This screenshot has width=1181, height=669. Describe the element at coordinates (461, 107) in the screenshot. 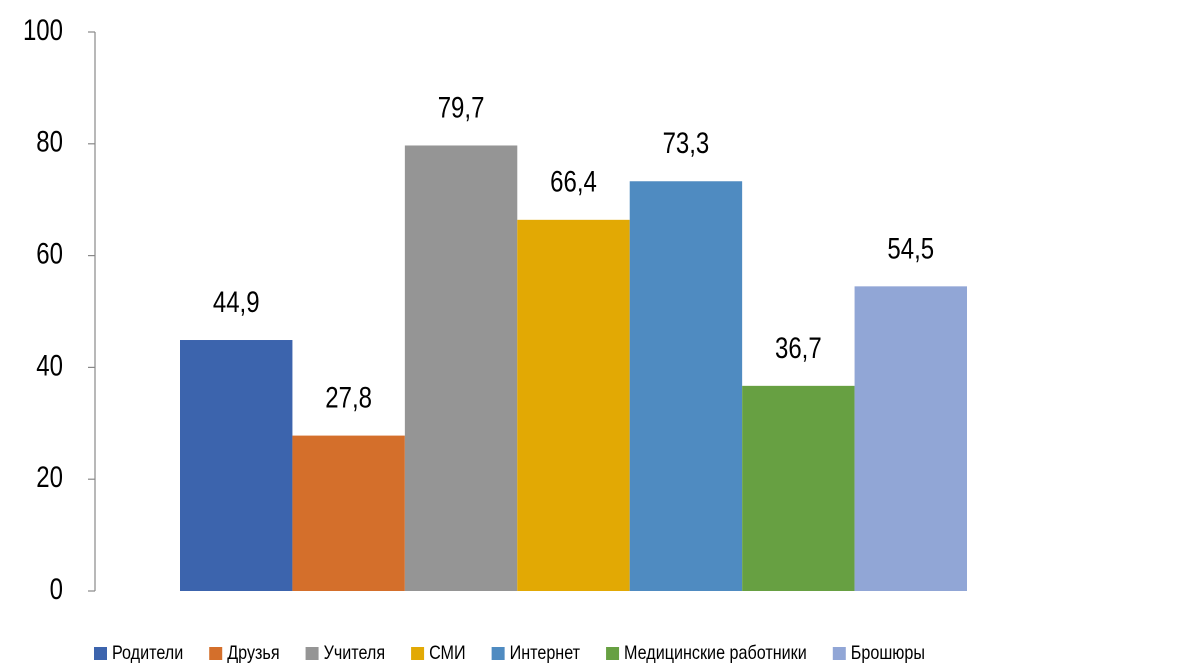

I see `data-label: 79,7` at that location.